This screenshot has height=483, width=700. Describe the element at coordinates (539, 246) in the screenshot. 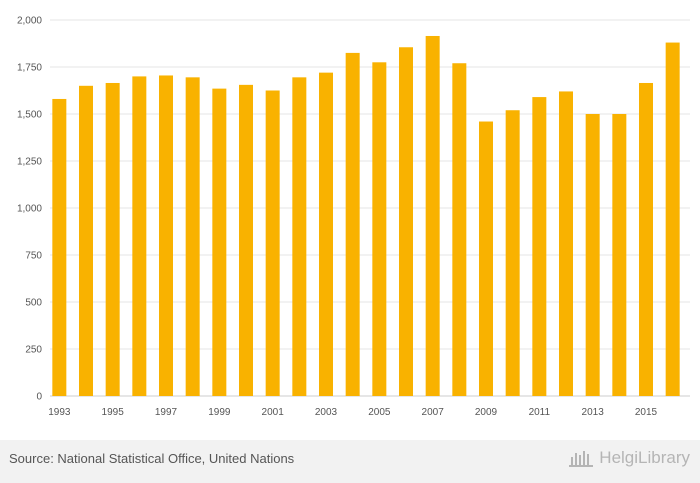

I see `bar-2011` at that location.